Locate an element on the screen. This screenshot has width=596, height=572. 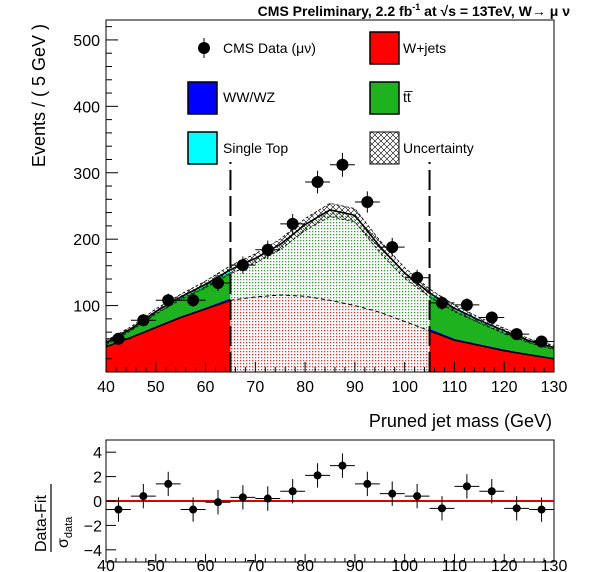
blinded-wjets-area is located at coordinates (330, 333).